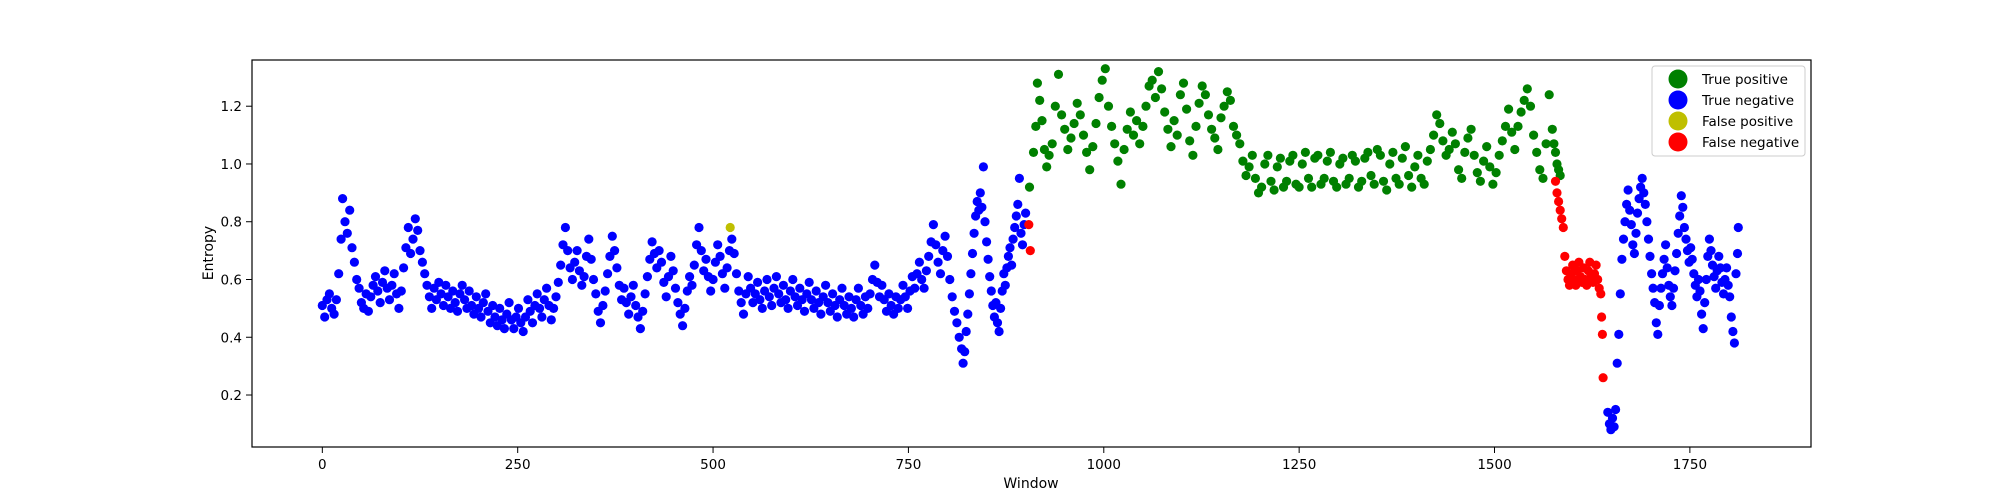  What do you see at coordinates (1690, 465) in the screenshot?
I see `x-tick-label: 1750` at bounding box center [1690, 465].